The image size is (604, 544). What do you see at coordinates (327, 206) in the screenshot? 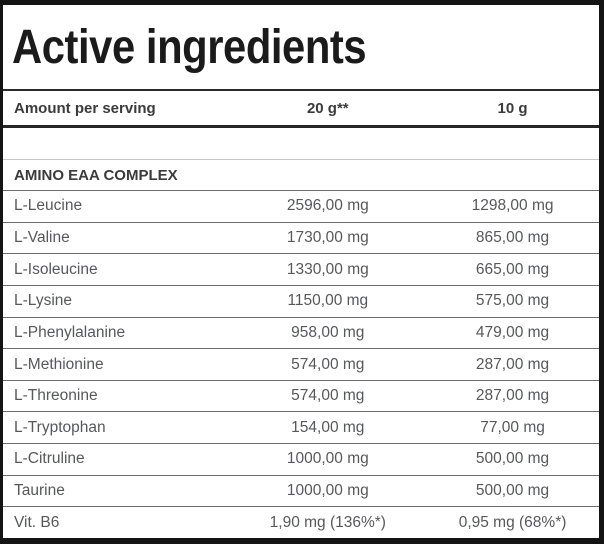
I see `ingredient-amount-20g: 2596,00 mg` at bounding box center [327, 206].